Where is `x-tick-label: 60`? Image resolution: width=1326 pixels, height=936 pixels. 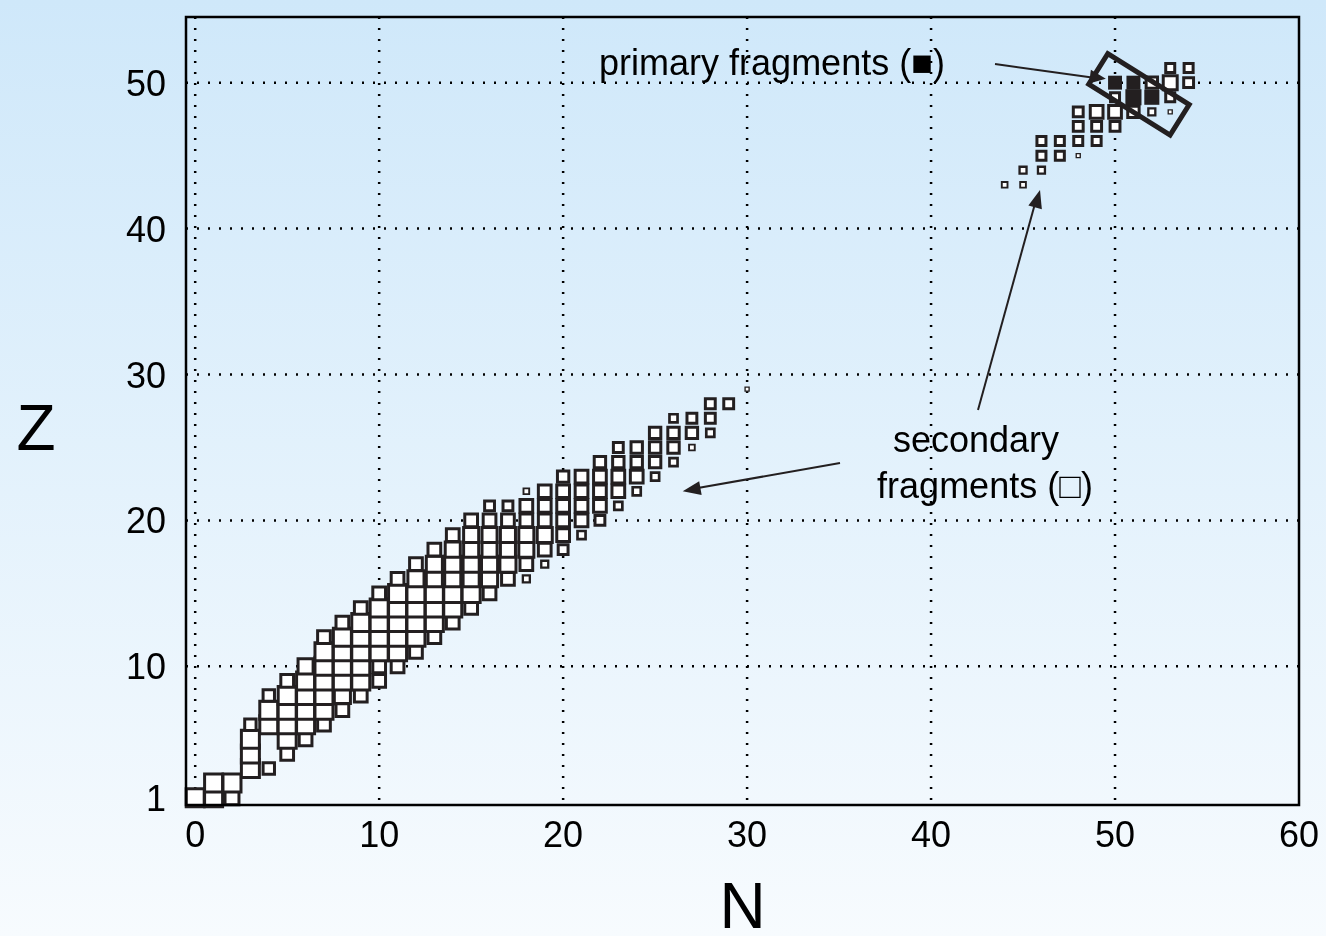 x-tick-label: 60 is located at coordinates (1299, 834).